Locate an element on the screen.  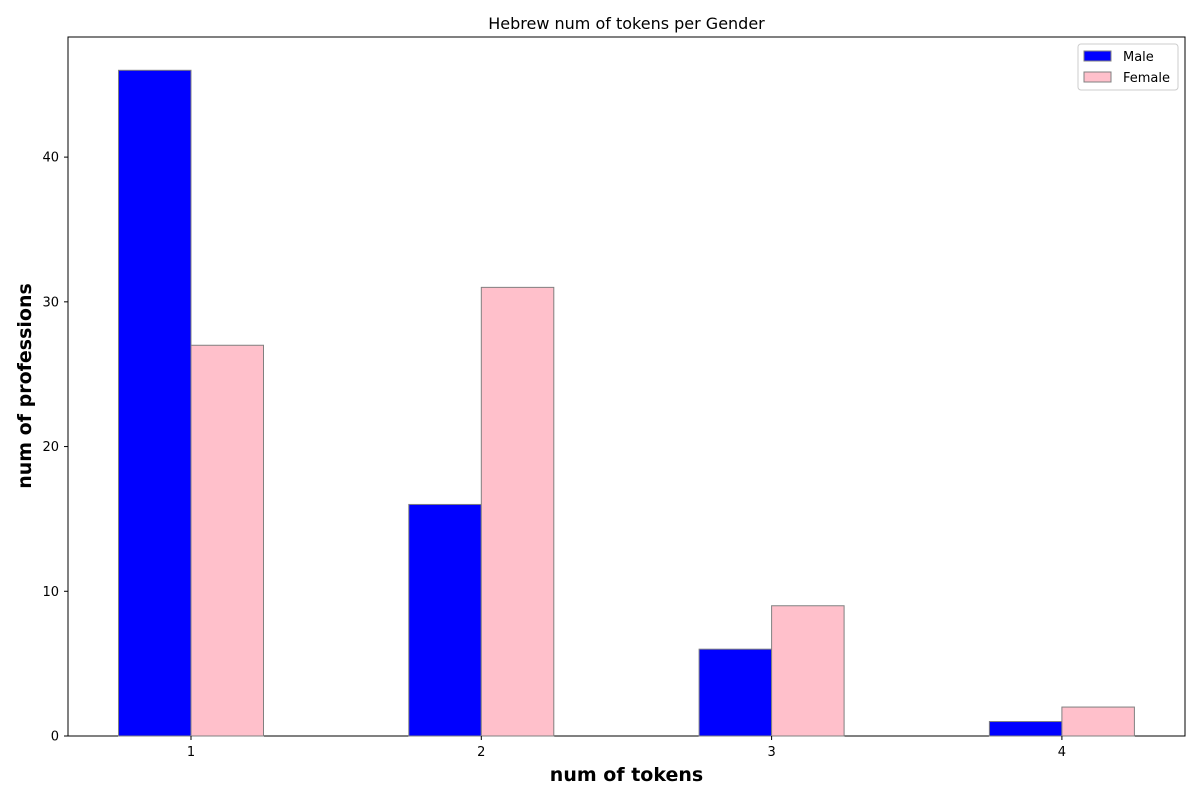
y-axis-ticks: 0 10 20 30 40 is located at coordinates (55, 448).